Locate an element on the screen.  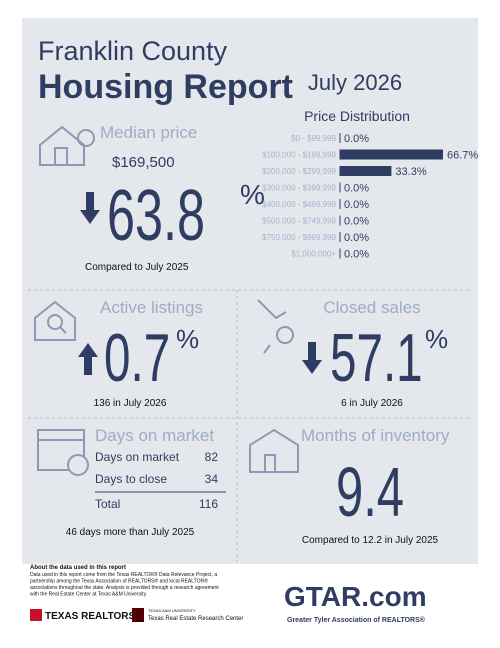
active-unit: % is located at coordinates (187, 339).